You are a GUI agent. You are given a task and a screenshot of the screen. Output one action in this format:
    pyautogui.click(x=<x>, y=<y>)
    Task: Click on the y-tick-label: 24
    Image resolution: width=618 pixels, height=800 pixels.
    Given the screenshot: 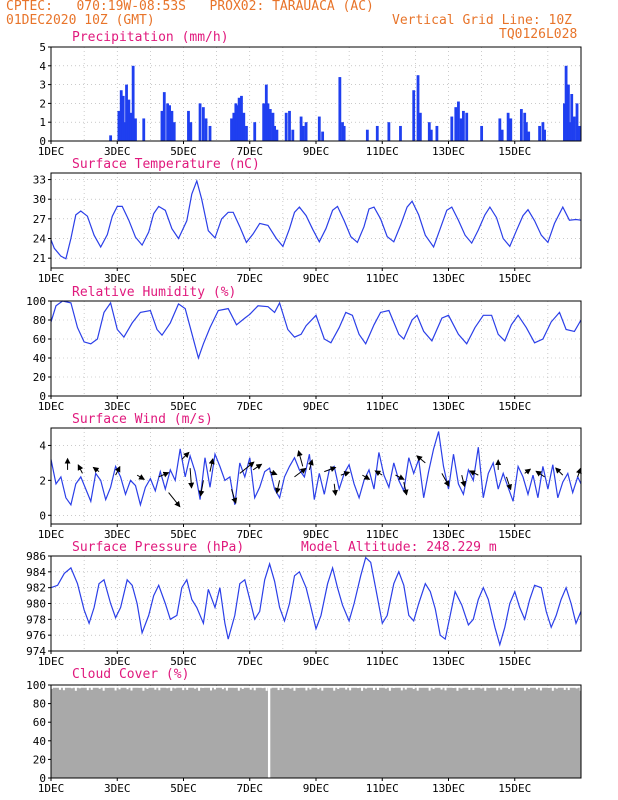 What is the action you would take?
    pyautogui.click(x=40, y=239)
    